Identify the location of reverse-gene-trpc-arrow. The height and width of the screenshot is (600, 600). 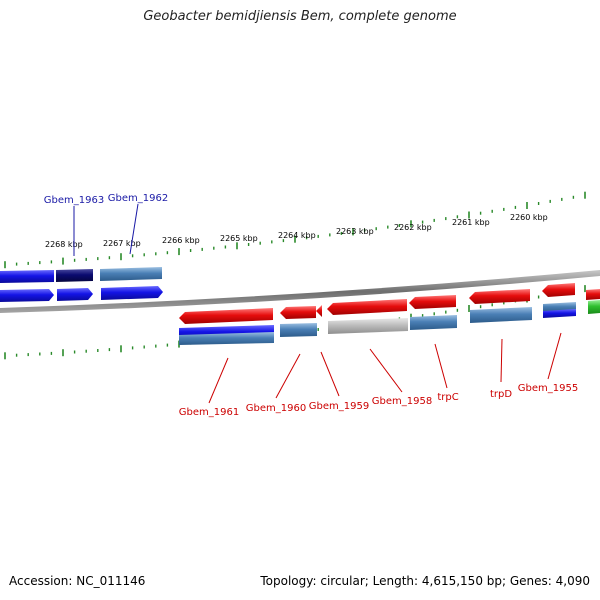
(432, 302).